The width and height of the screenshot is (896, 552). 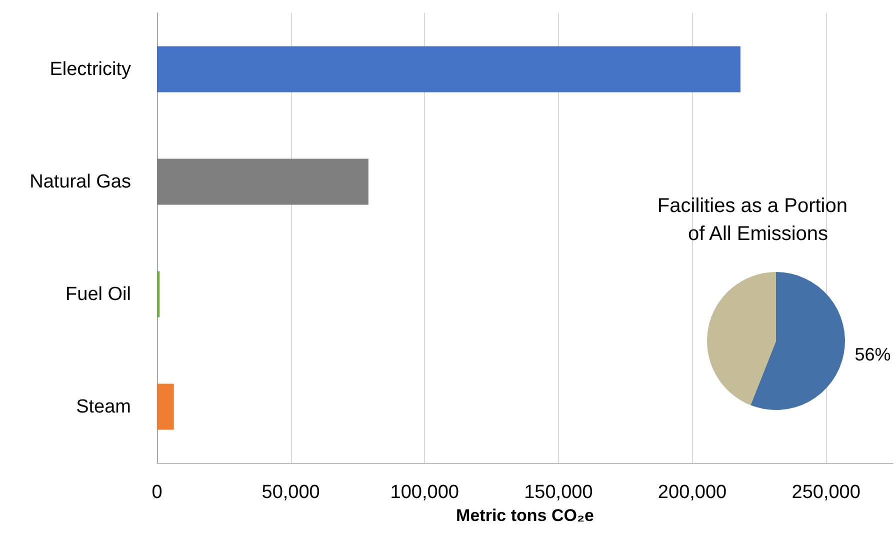 What do you see at coordinates (91, 69) in the screenshot?
I see `y-tick-label: Electricity` at bounding box center [91, 69].